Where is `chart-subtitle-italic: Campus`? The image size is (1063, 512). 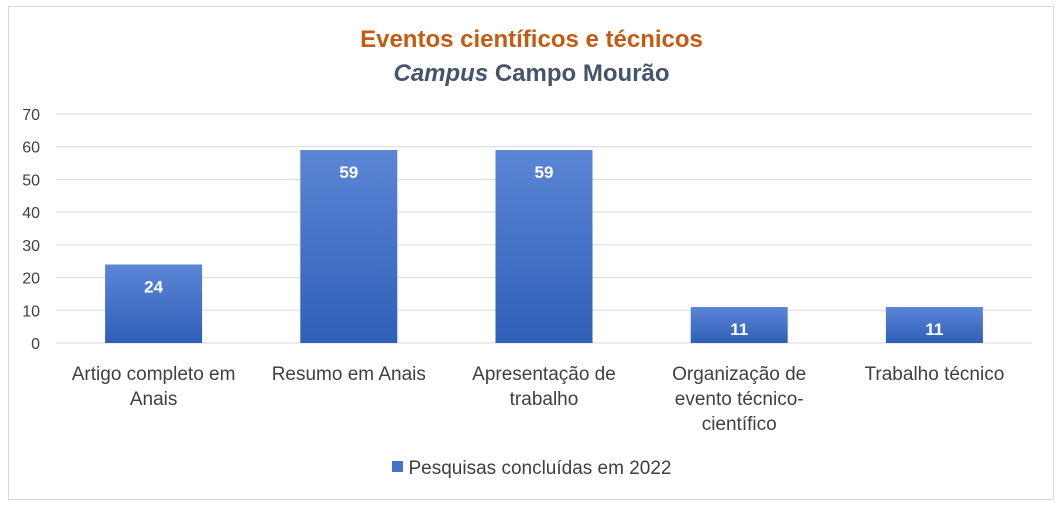 chart-subtitle-italic: Campus is located at coordinates (441, 73).